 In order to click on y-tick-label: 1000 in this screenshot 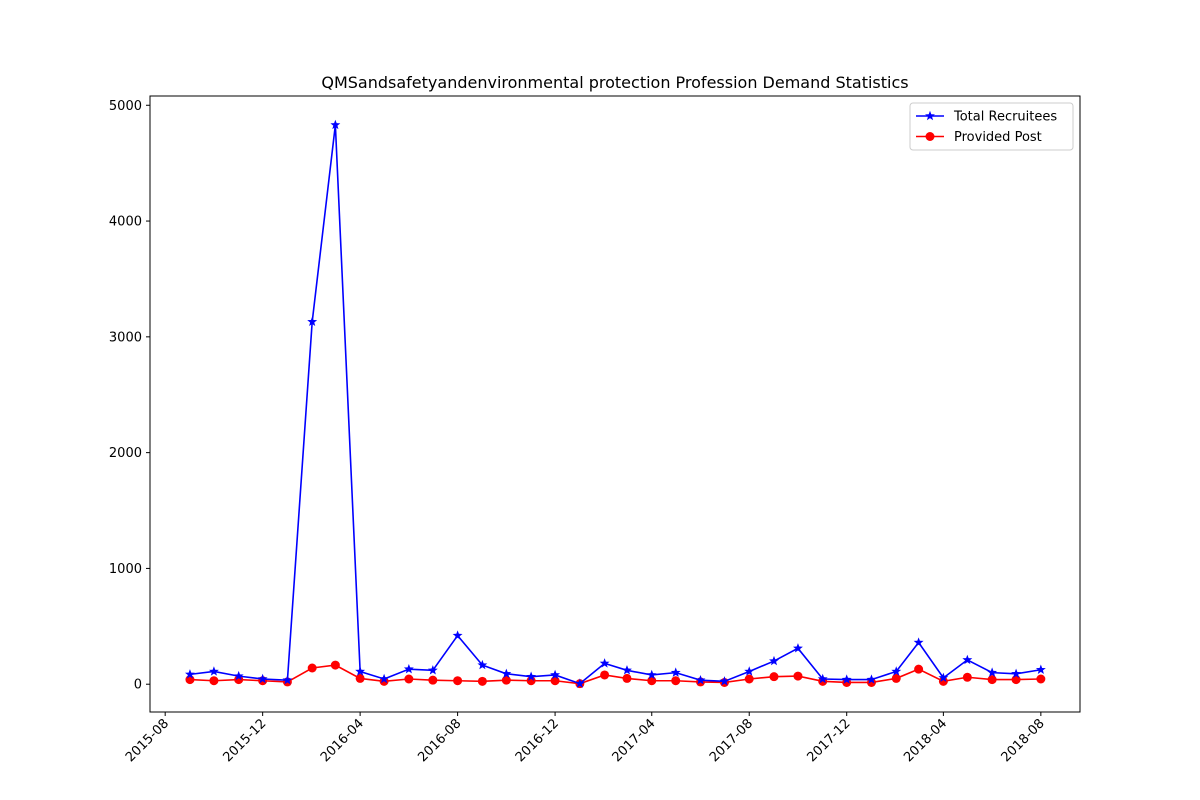, I will do `click(125, 569)`.